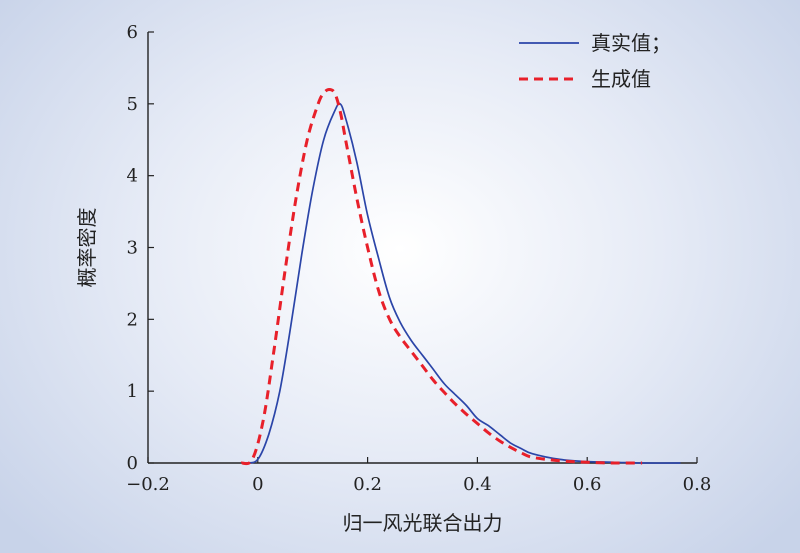 This screenshot has width=800, height=553. I want to click on y-tick-label: 5, so click(132, 104).